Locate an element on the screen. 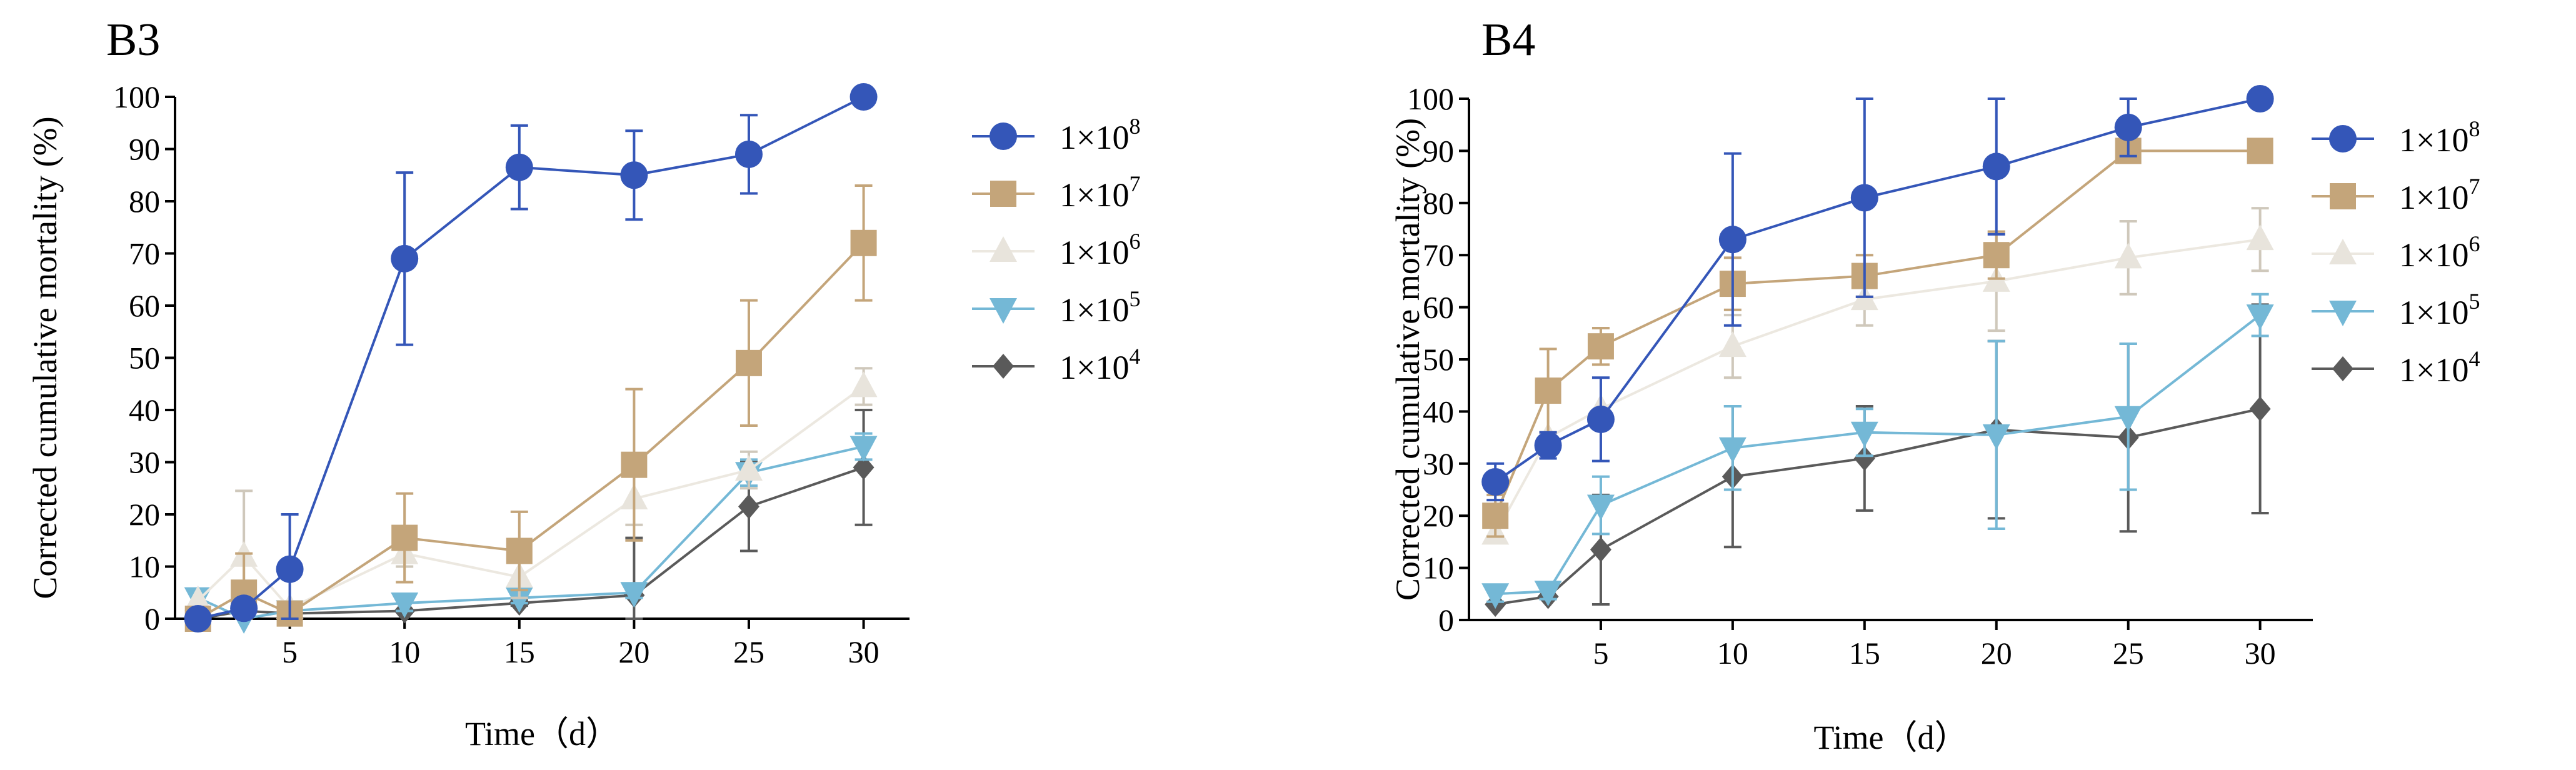  legend-exponent: 8 is located at coordinates (1134, 126).